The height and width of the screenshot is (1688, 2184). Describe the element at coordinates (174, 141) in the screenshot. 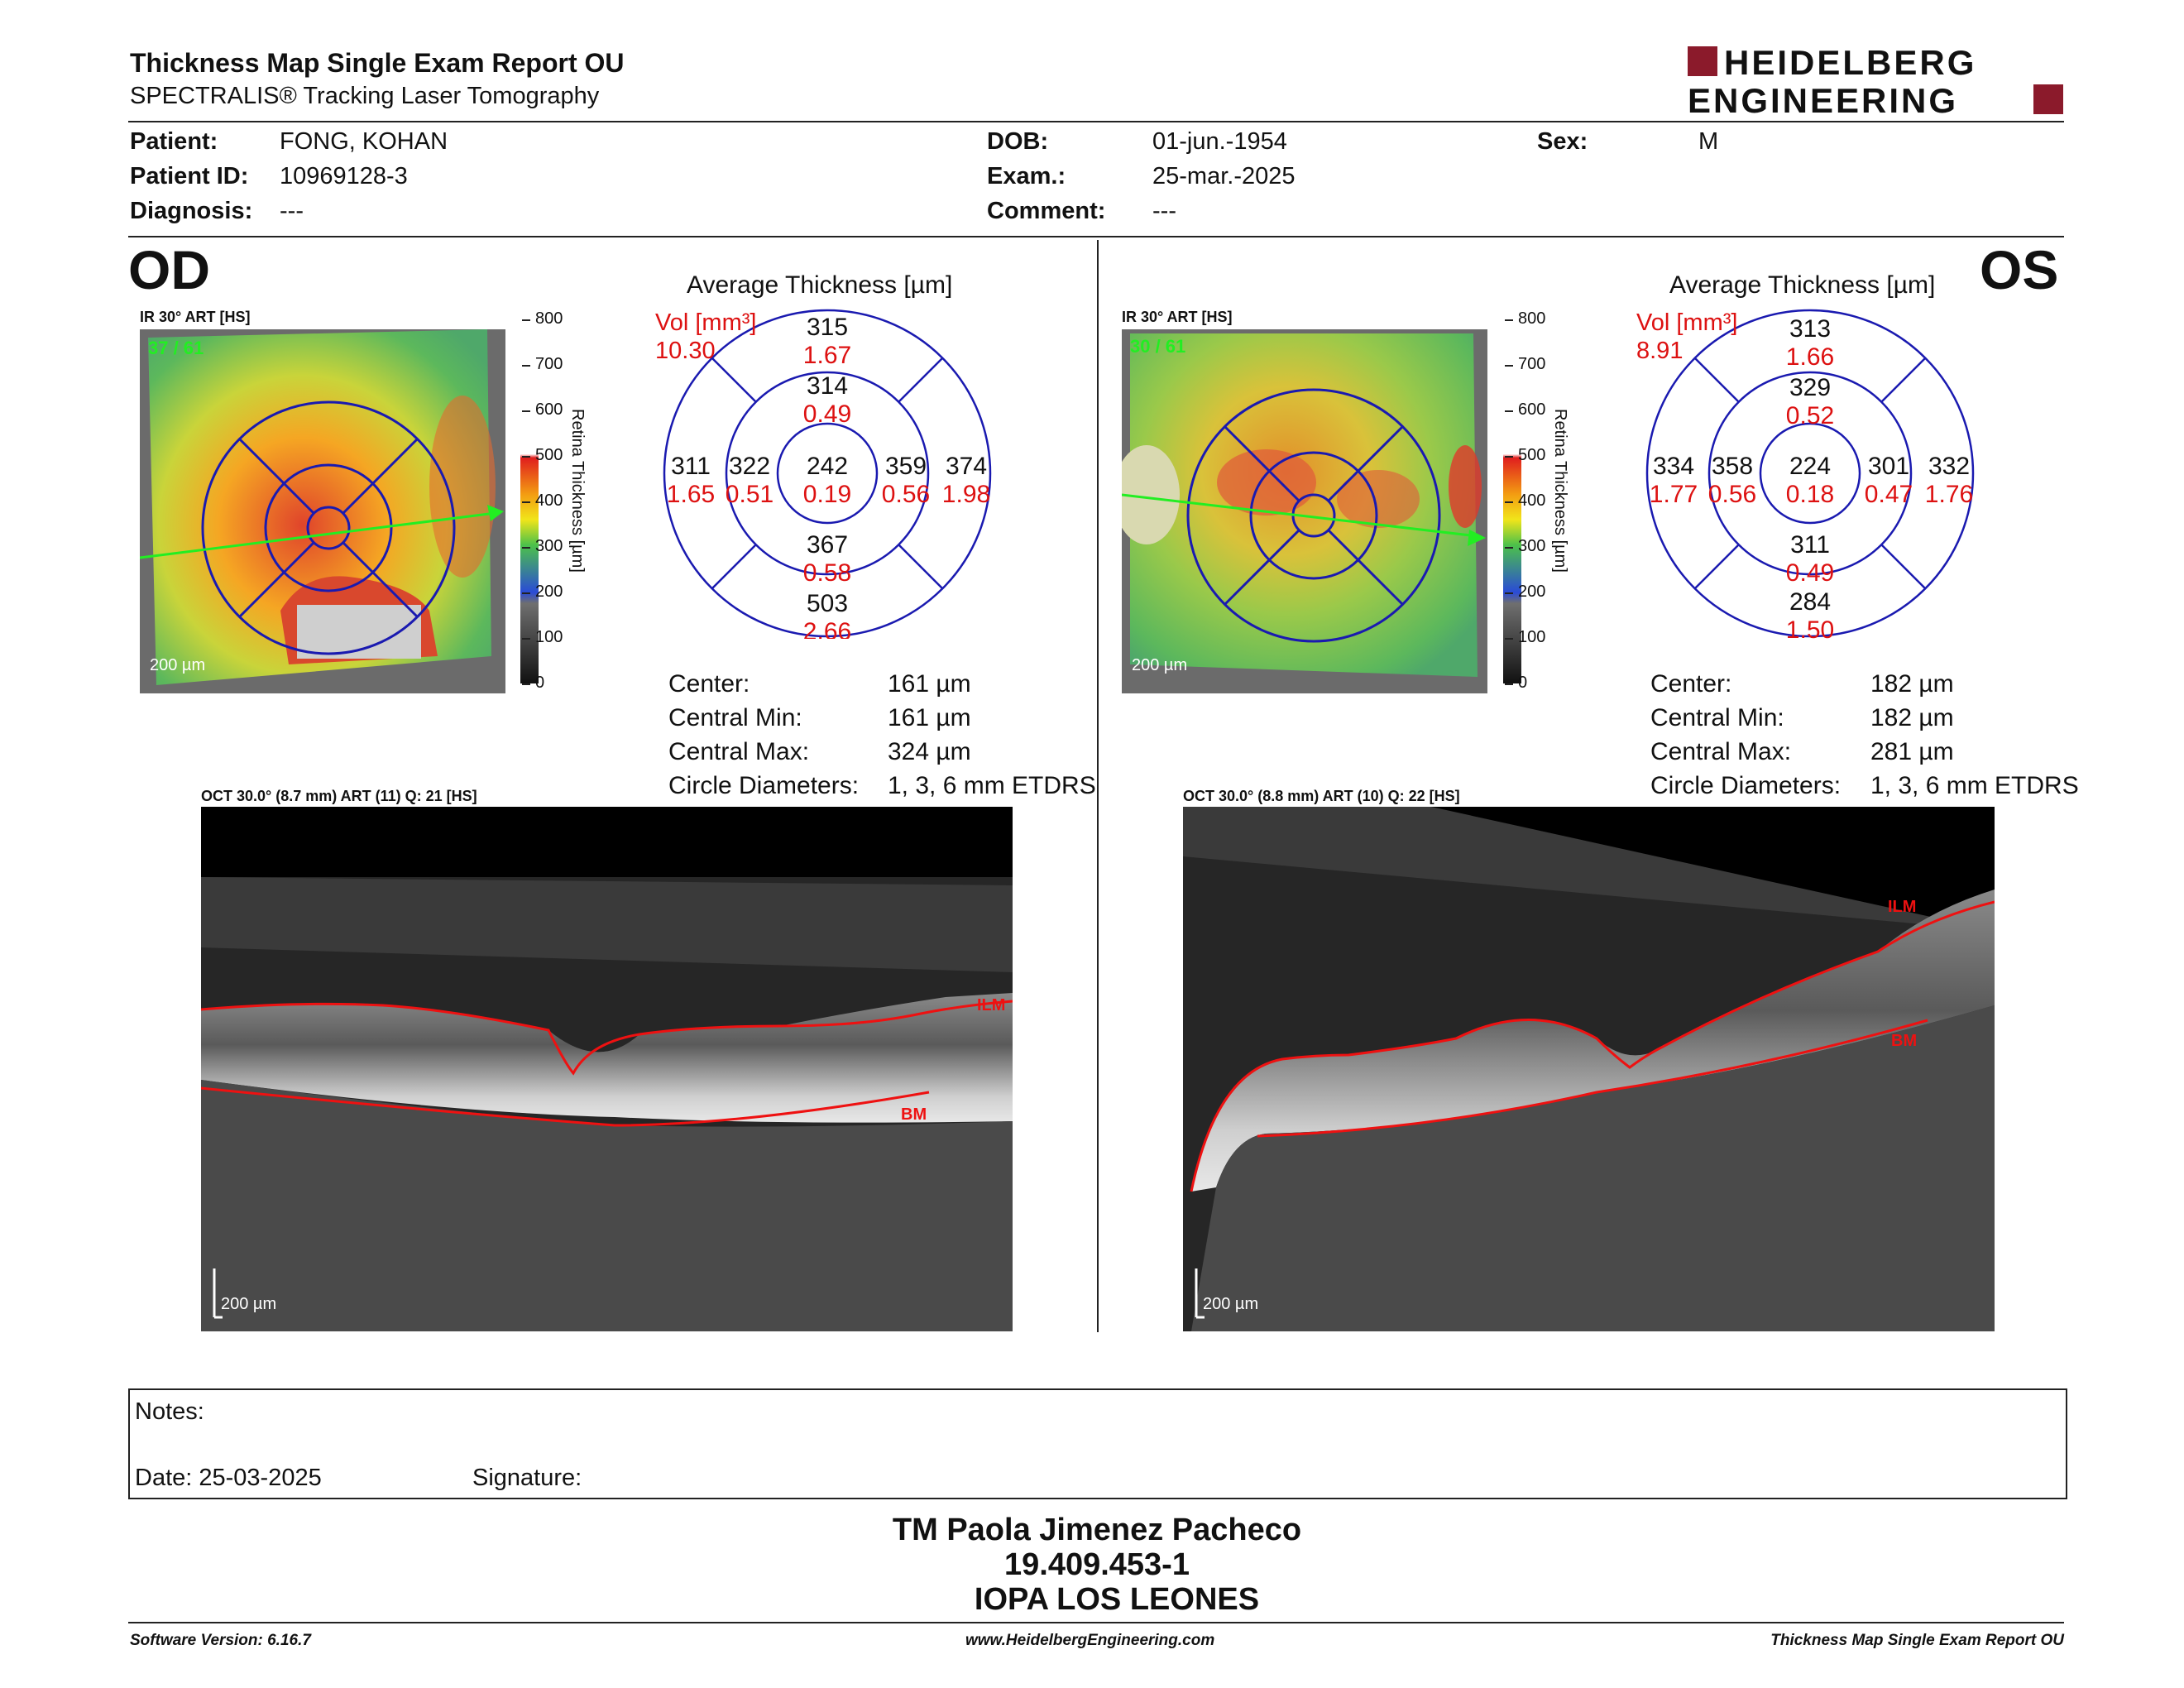

I see `patient-label: Patient:` at that location.